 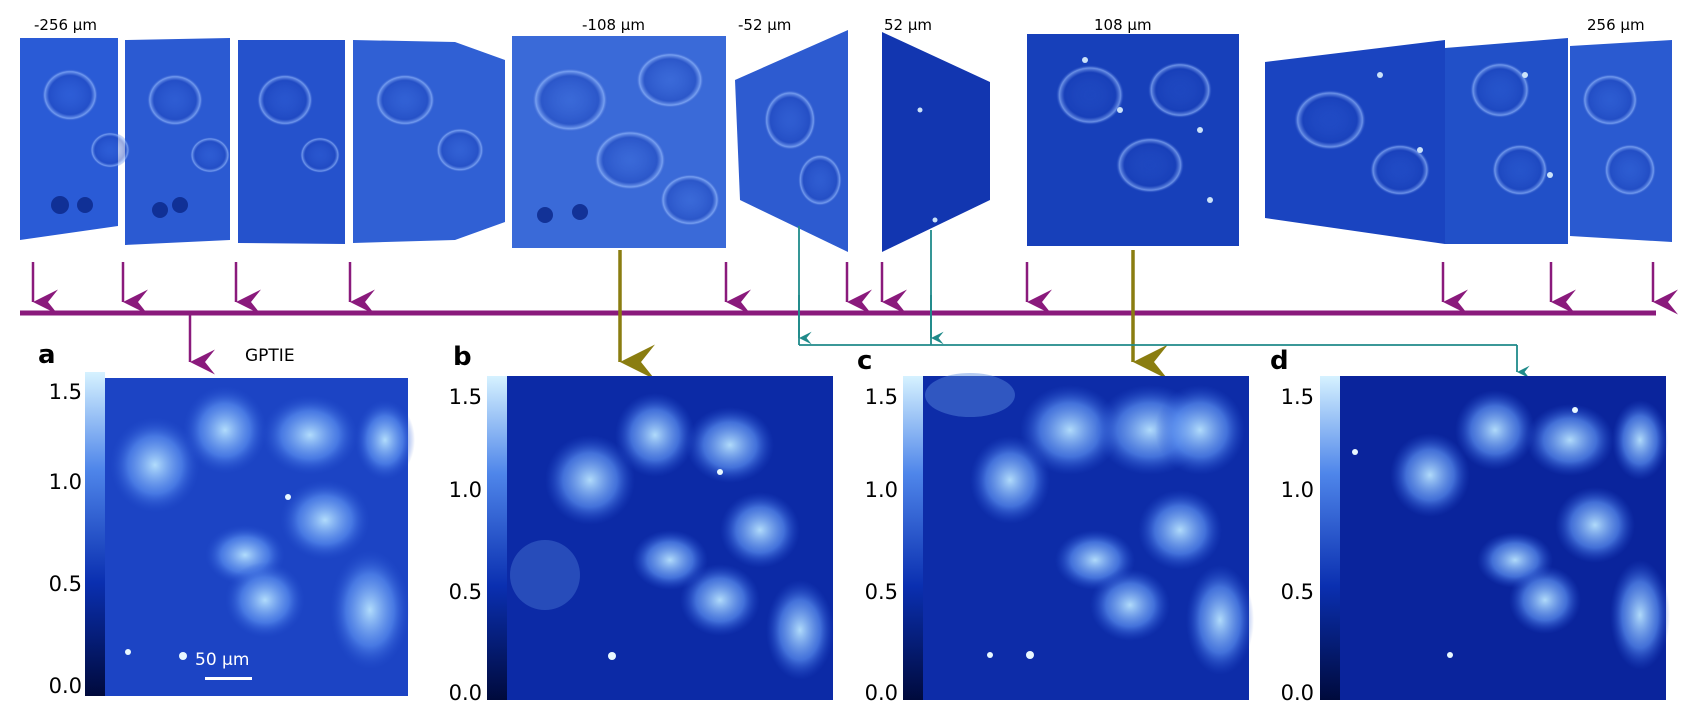 What do you see at coordinates (270, 356) in the screenshot?
I see `method-label-a: GPTIE` at bounding box center [270, 356].